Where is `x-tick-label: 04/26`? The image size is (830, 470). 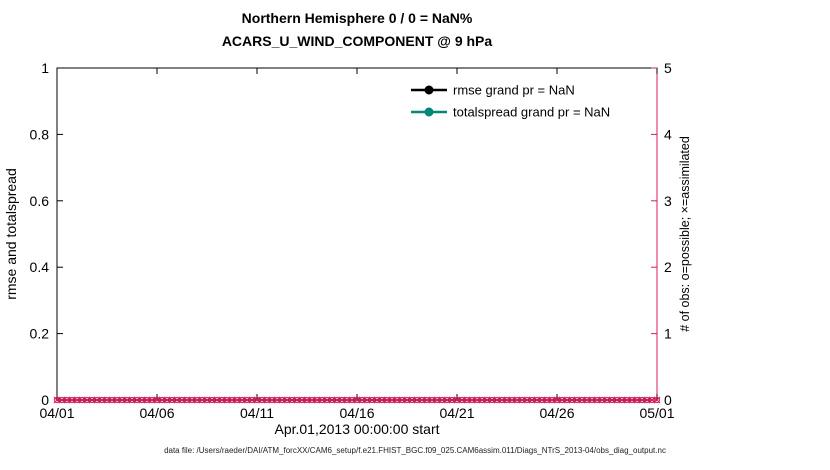 x-tick-label: 04/26 is located at coordinates (556, 413).